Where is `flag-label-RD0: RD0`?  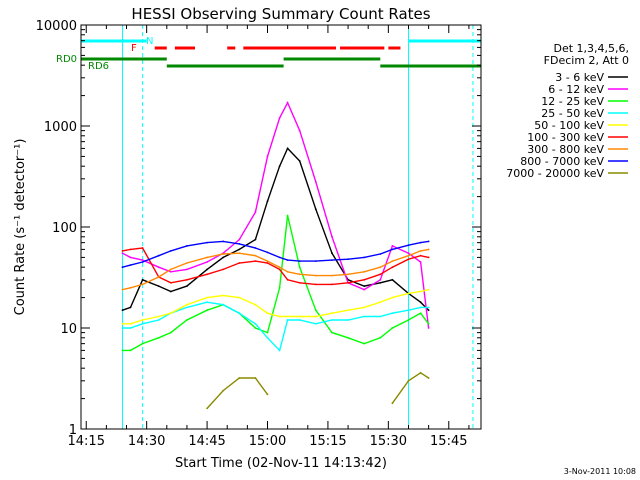 flag-label-RD0: RD0 is located at coordinates (66, 59).